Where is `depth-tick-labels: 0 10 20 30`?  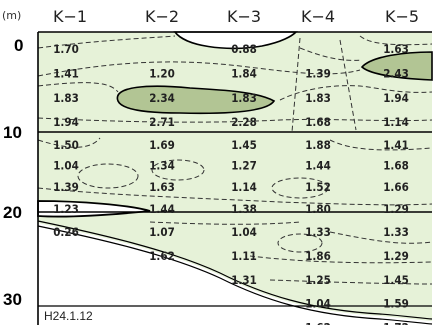
depth-tick-labels: 0 10 20 30 is located at coordinates (13, 172).